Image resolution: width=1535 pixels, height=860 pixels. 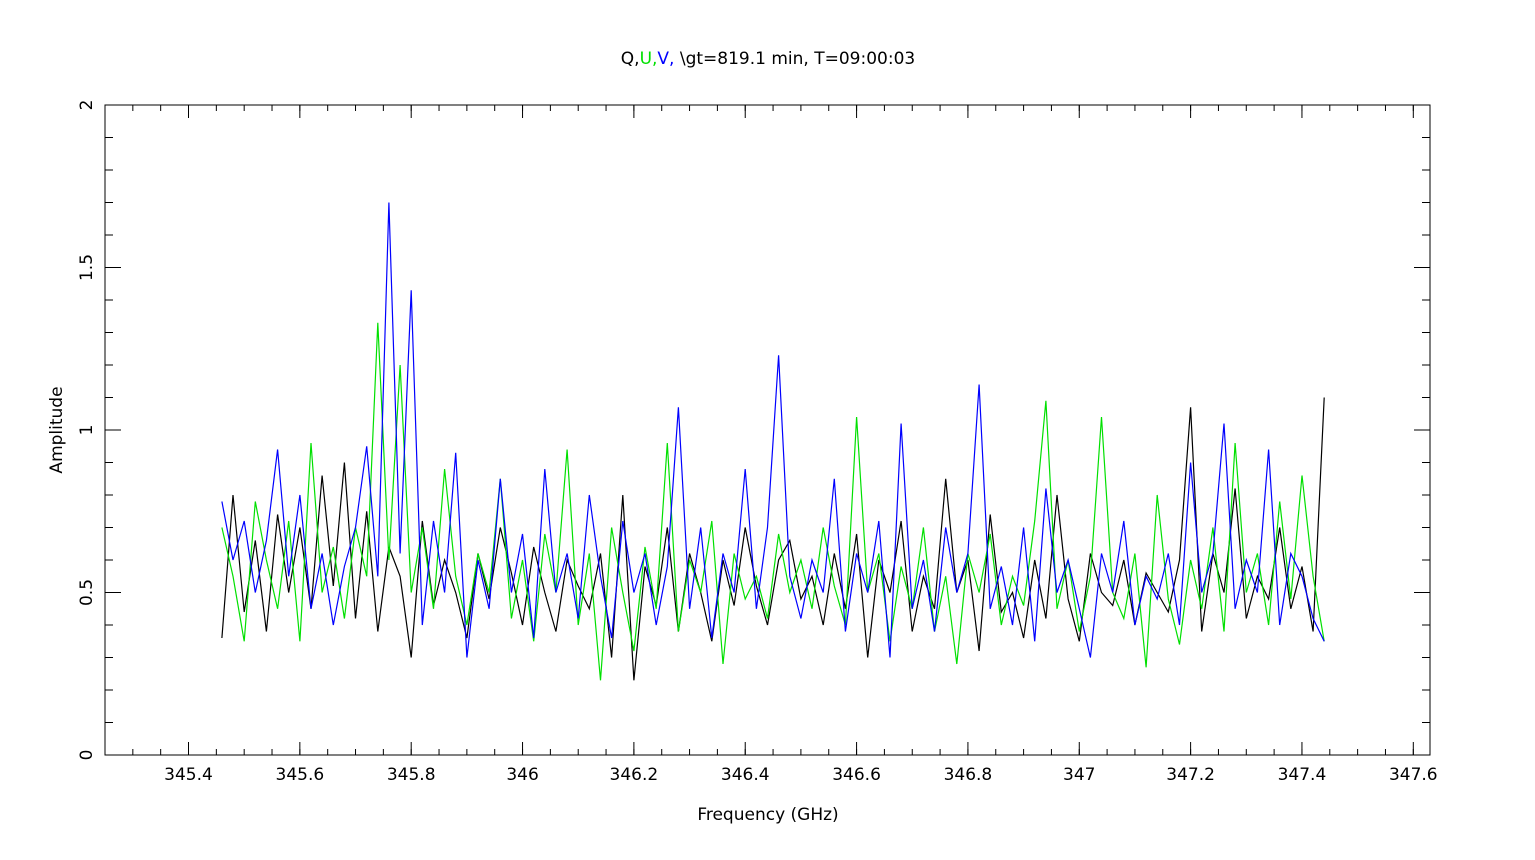 What do you see at coordinates (188, 775) in the screenshot?
I see `x-tick-label: 345.4` at bounding box center [188, 775].